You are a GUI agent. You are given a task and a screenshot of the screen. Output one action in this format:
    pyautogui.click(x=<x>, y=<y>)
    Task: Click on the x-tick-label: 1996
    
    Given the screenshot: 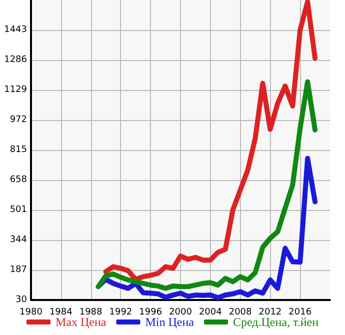 What is the action you would take?
    pyautogui.click(x=150, y=313)
    